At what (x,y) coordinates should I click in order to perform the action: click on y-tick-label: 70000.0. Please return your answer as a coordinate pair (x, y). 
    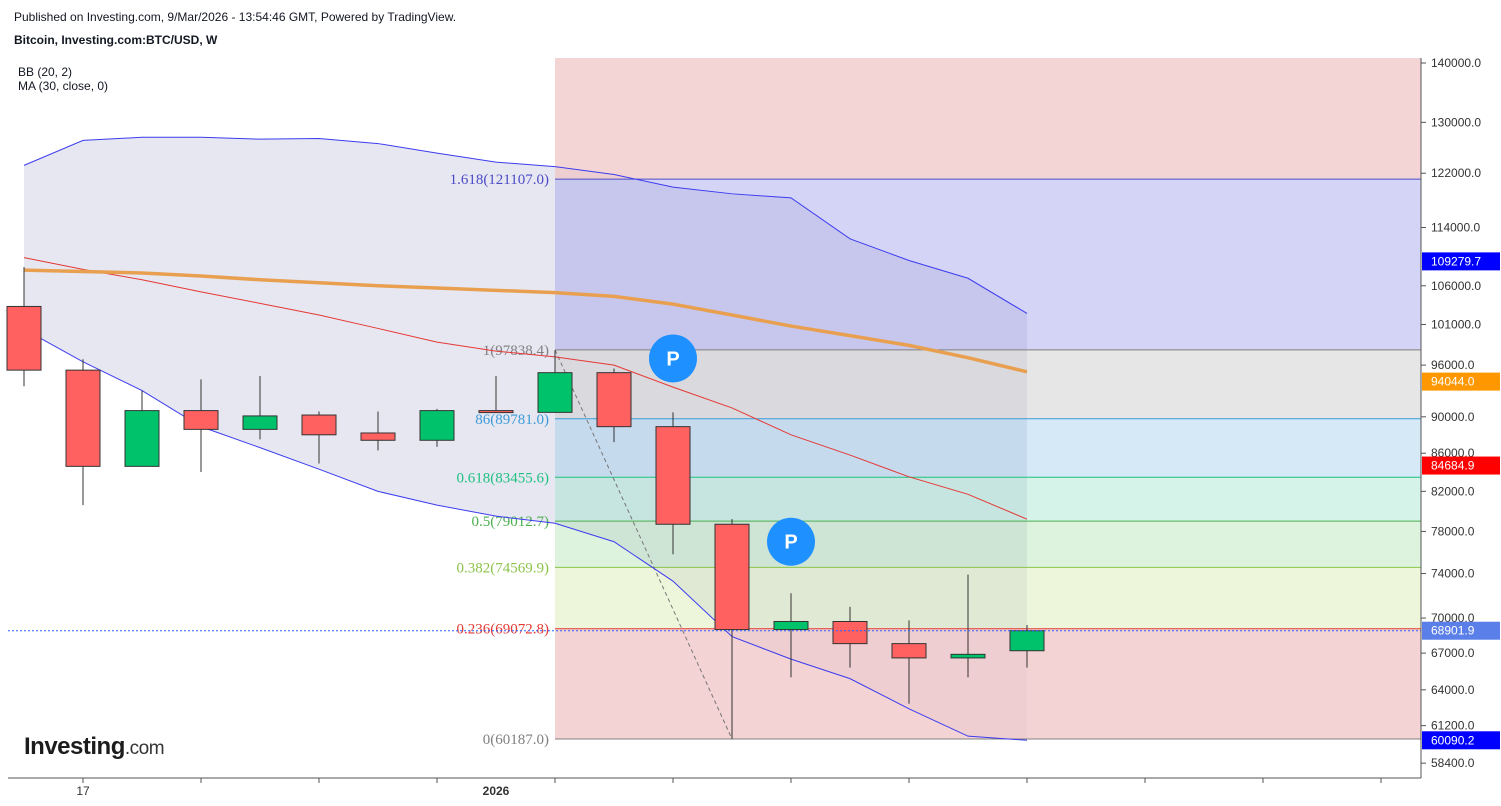
    Looking at the image, I should click on (1453, 618).